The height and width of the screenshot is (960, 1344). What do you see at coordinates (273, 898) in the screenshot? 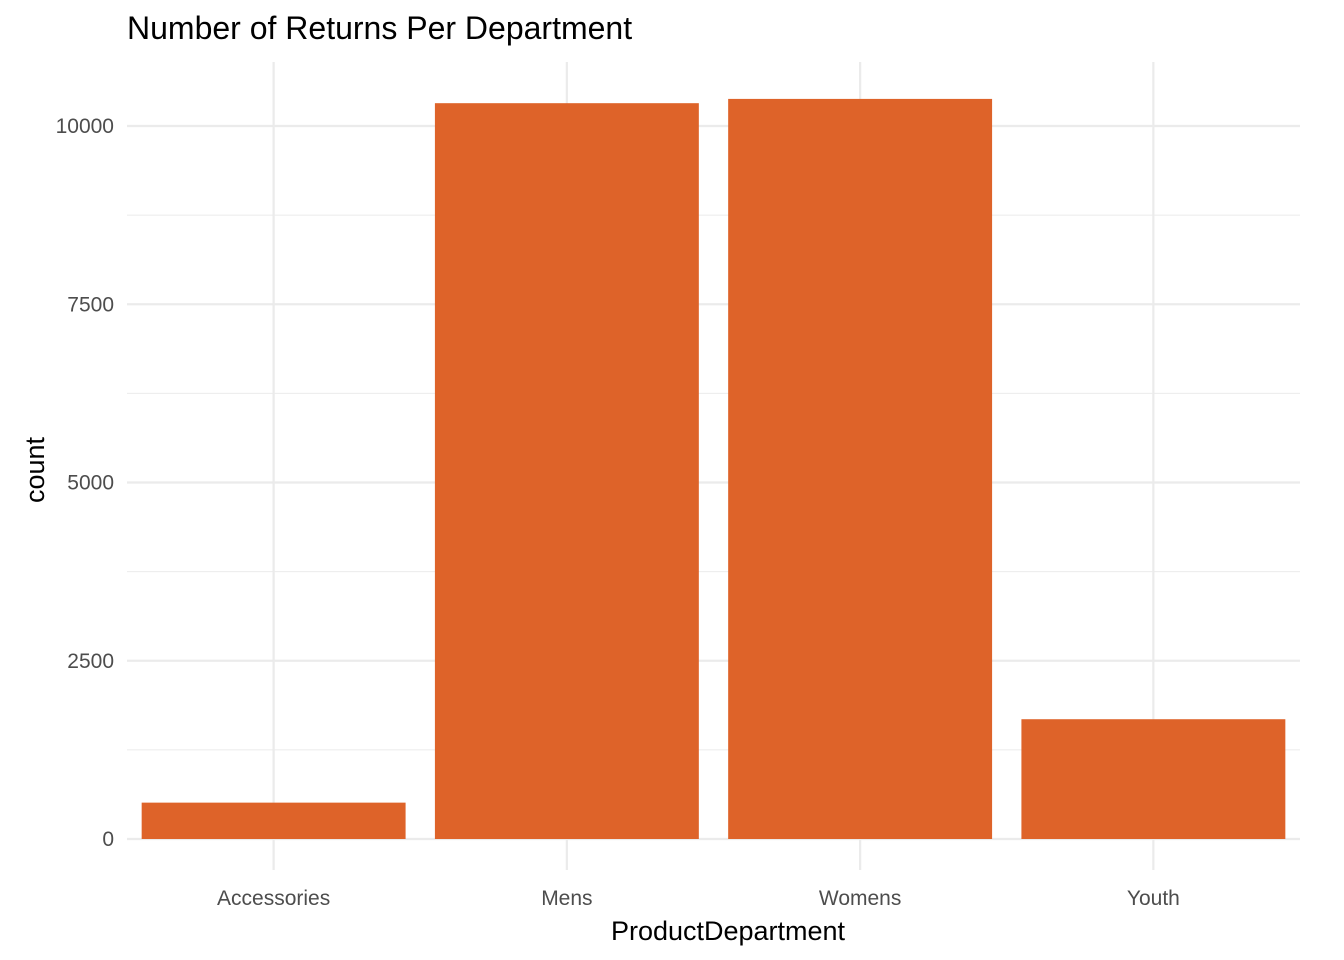
I see `x-tick-label: Accessories` at bounding box center [273, 898].